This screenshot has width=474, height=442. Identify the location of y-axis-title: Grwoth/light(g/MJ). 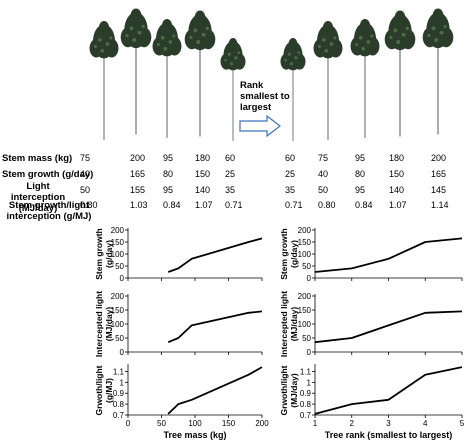
(104, 390).